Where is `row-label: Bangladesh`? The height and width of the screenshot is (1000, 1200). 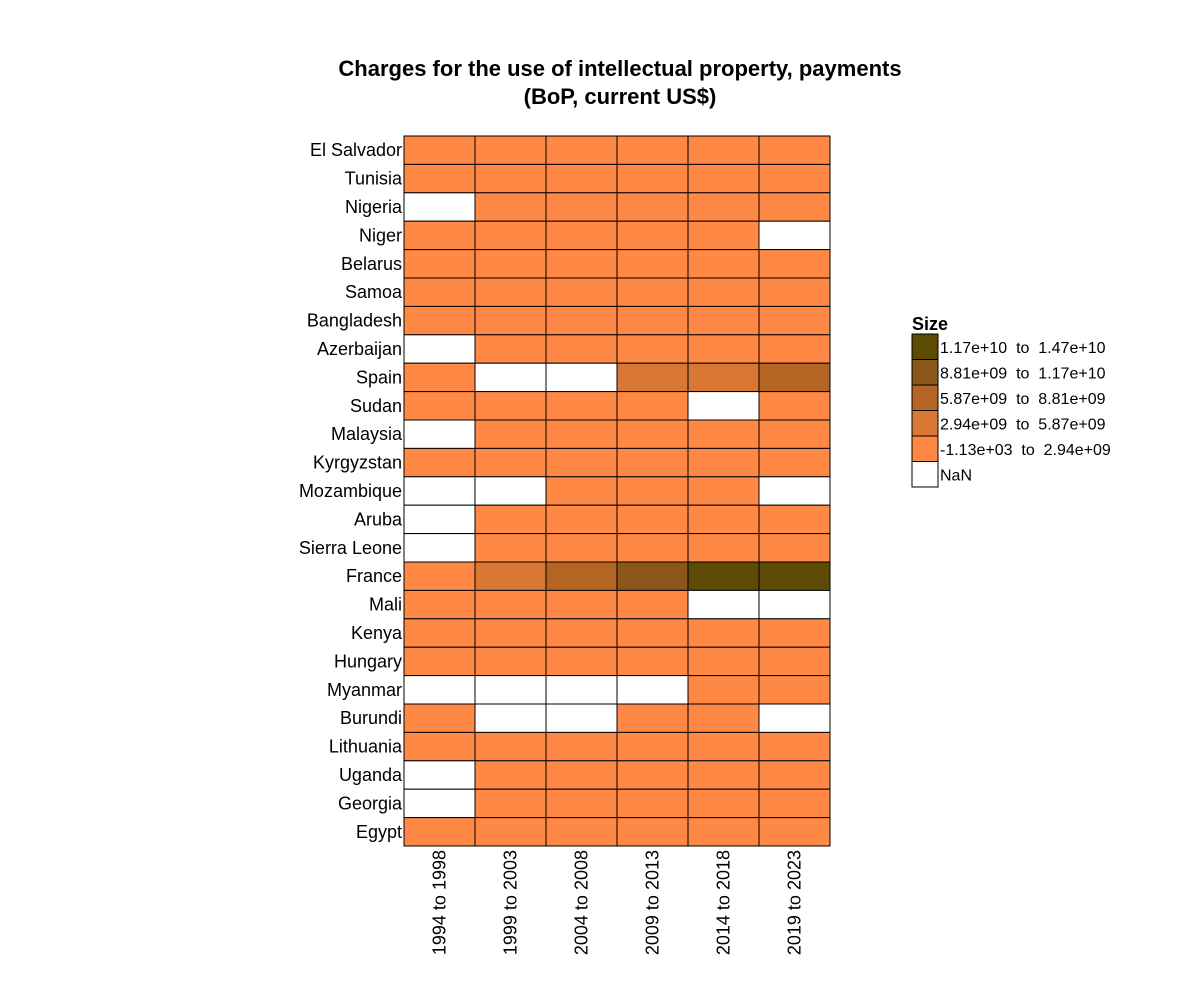 row-label: Bangladesh is located at coordinates (354, 321).